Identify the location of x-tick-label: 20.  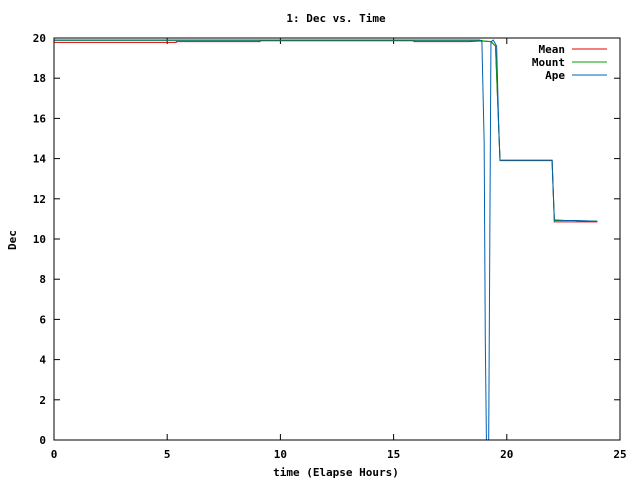
(506, 454).